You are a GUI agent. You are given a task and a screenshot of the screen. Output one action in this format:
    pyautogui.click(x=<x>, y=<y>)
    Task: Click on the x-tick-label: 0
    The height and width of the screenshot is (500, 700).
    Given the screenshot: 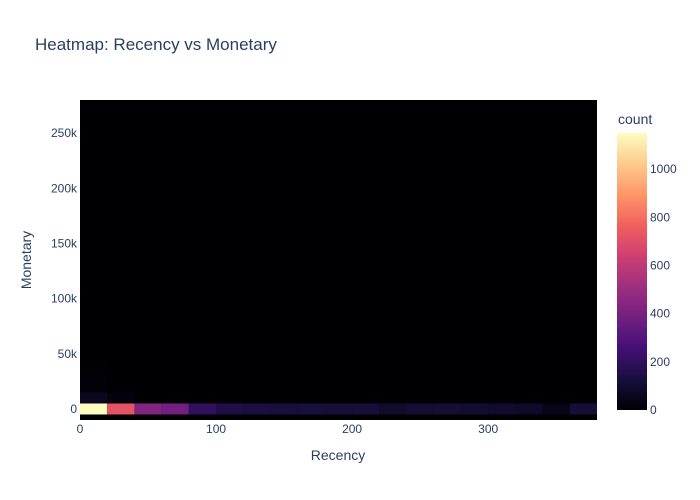 What is the action you would take?
    pyautogui.click(x=80, y=429)
    